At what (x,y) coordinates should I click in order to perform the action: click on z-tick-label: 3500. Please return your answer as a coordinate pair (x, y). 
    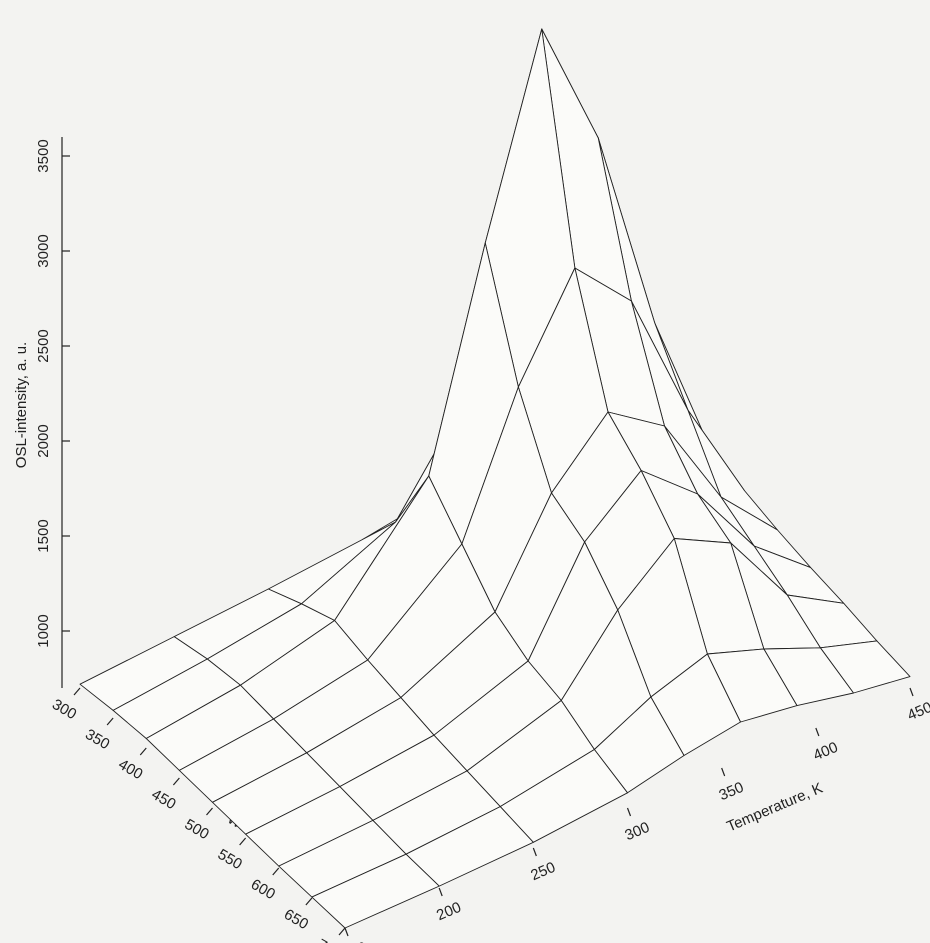
    Looking at the image, I should click on (43, 155).